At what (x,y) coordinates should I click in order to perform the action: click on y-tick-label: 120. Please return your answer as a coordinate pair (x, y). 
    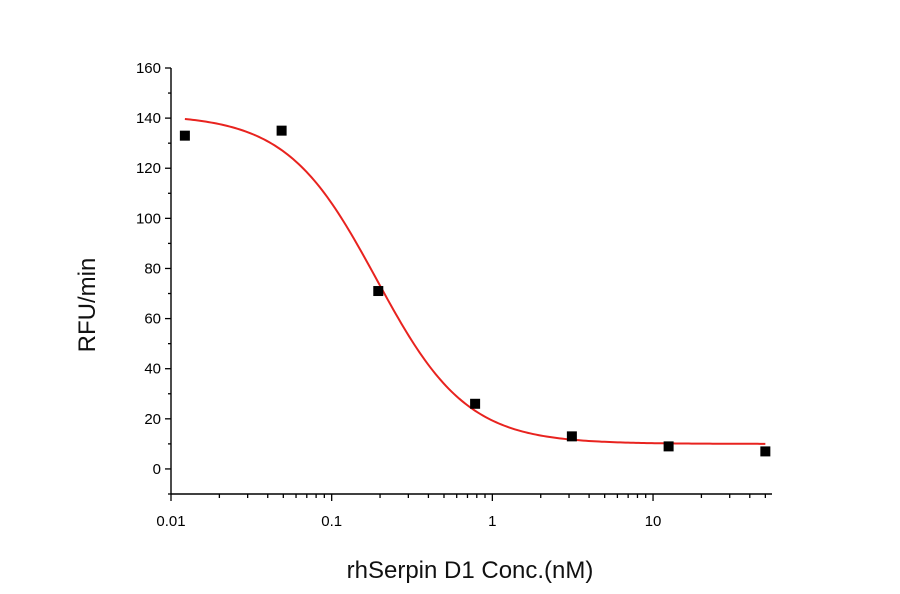
    Looking at the image, I should click on (148, 168).